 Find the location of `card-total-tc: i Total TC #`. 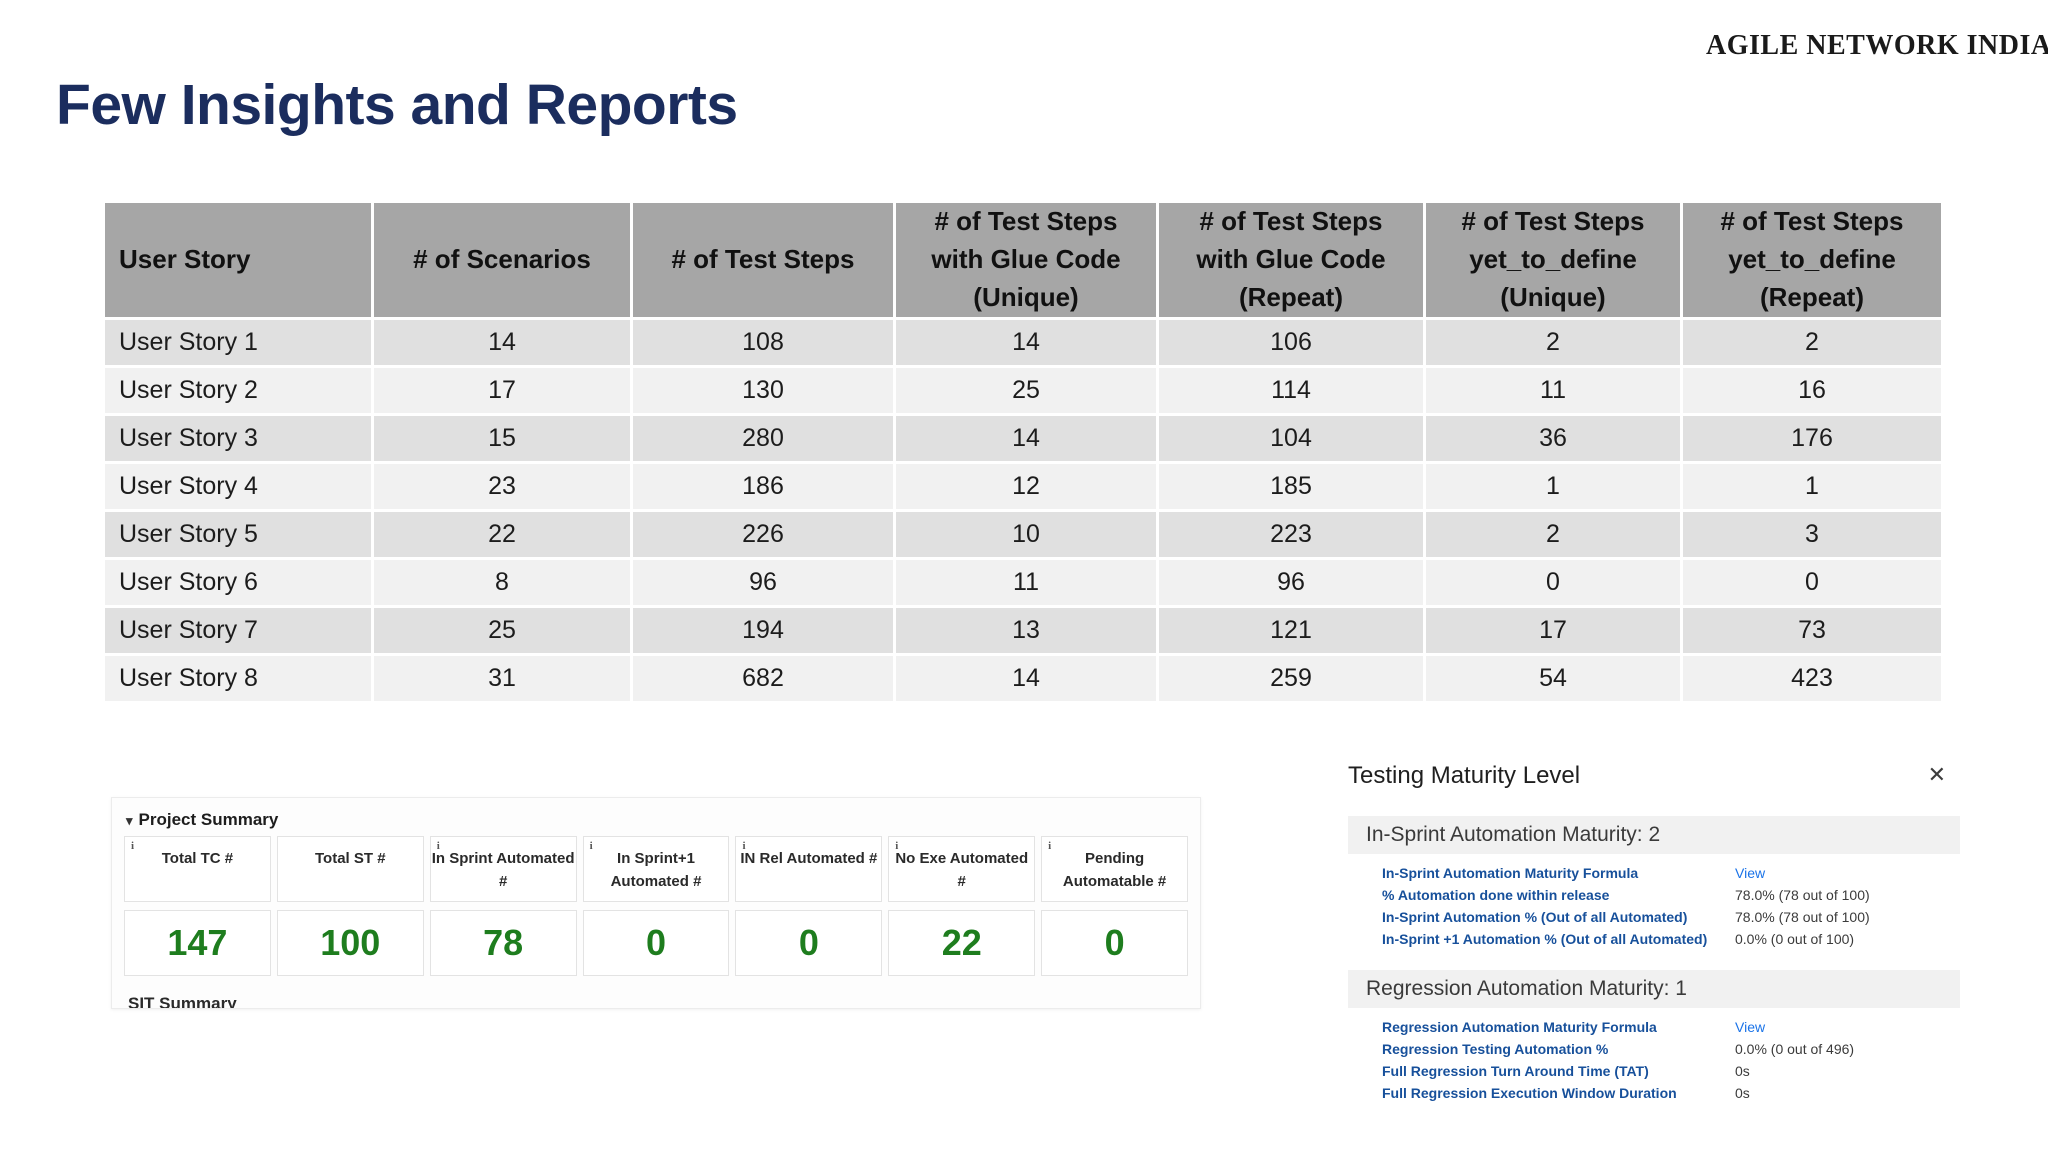

card-total-tc: i Total TC # is located at coordinates (197, 869).